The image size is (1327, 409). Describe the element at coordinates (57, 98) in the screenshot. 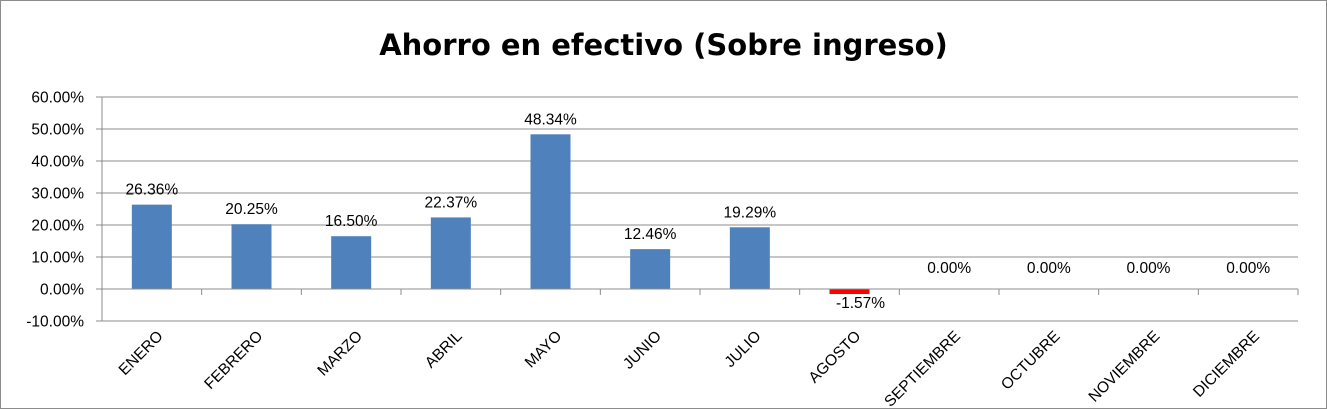

I see `y-tick-label: 60.00%` at that location.